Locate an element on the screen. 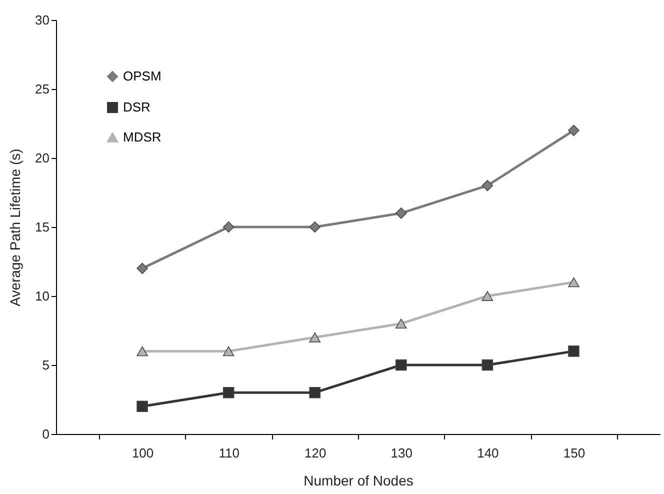 This screenshot has width=664, height=494. legend-label: OPSM is located at coordinates (142, 76).